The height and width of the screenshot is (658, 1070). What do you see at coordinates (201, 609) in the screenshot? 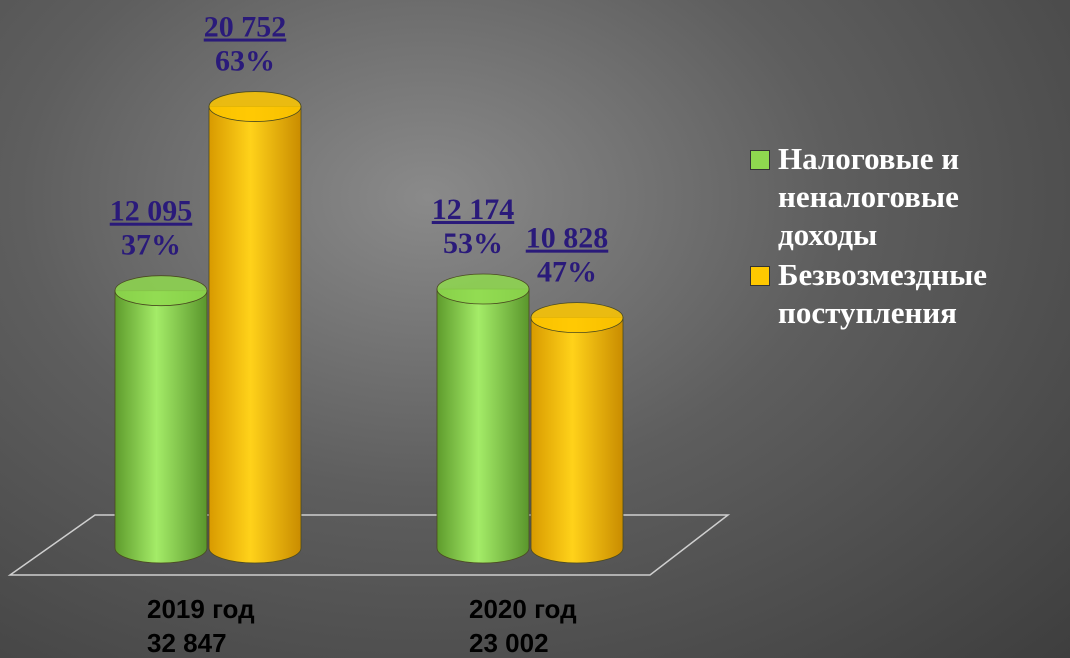
I see `category-label: 2019 год` at bounding box center [201, 609].